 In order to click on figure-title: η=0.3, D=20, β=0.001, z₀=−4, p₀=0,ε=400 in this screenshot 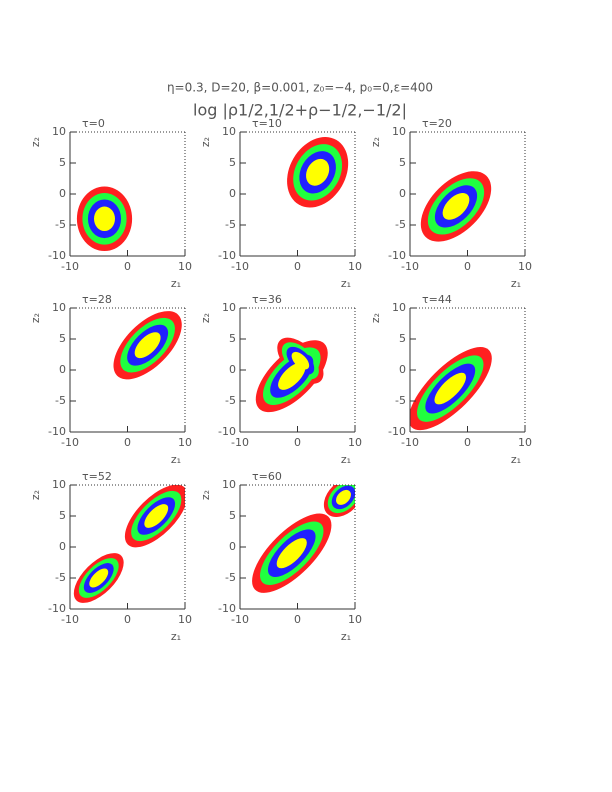, I will do `click(300, 88)`.